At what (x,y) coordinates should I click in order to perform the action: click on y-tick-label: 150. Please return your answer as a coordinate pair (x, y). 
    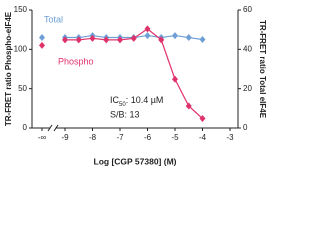
    Looking at the image, I should click on (21, 9).